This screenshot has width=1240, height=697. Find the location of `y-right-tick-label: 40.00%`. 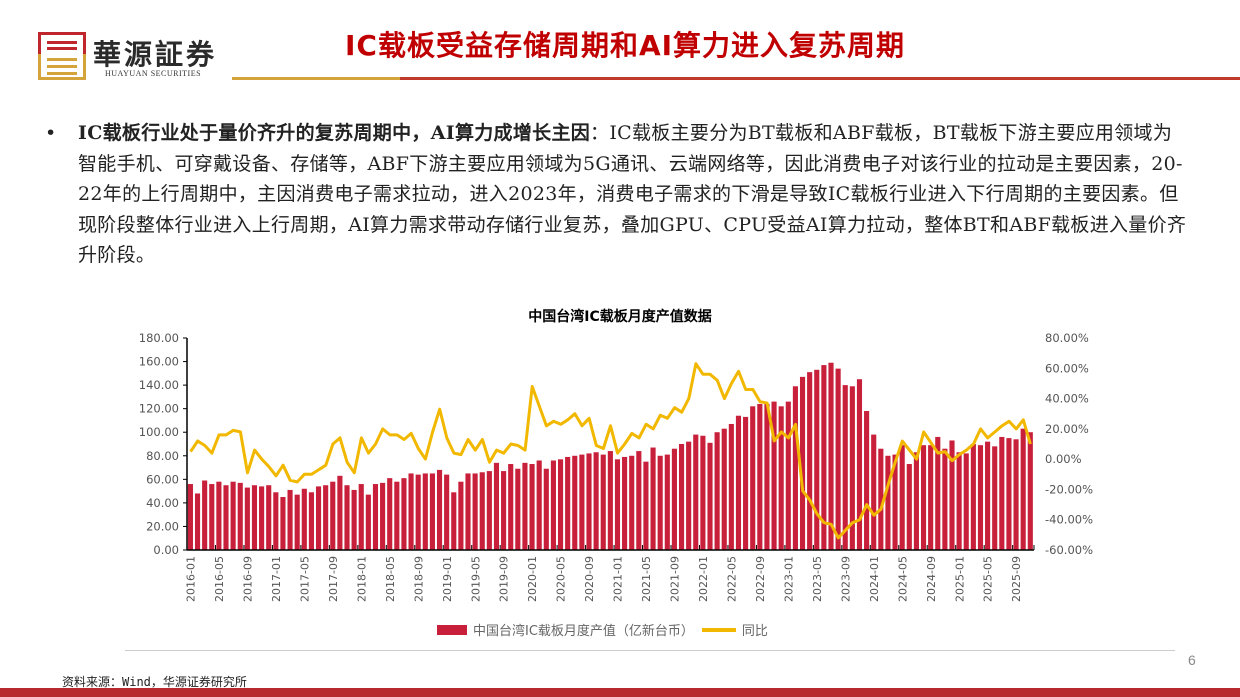

y-right-tick-label: 40.00% is located at coordinates (1067, 399).